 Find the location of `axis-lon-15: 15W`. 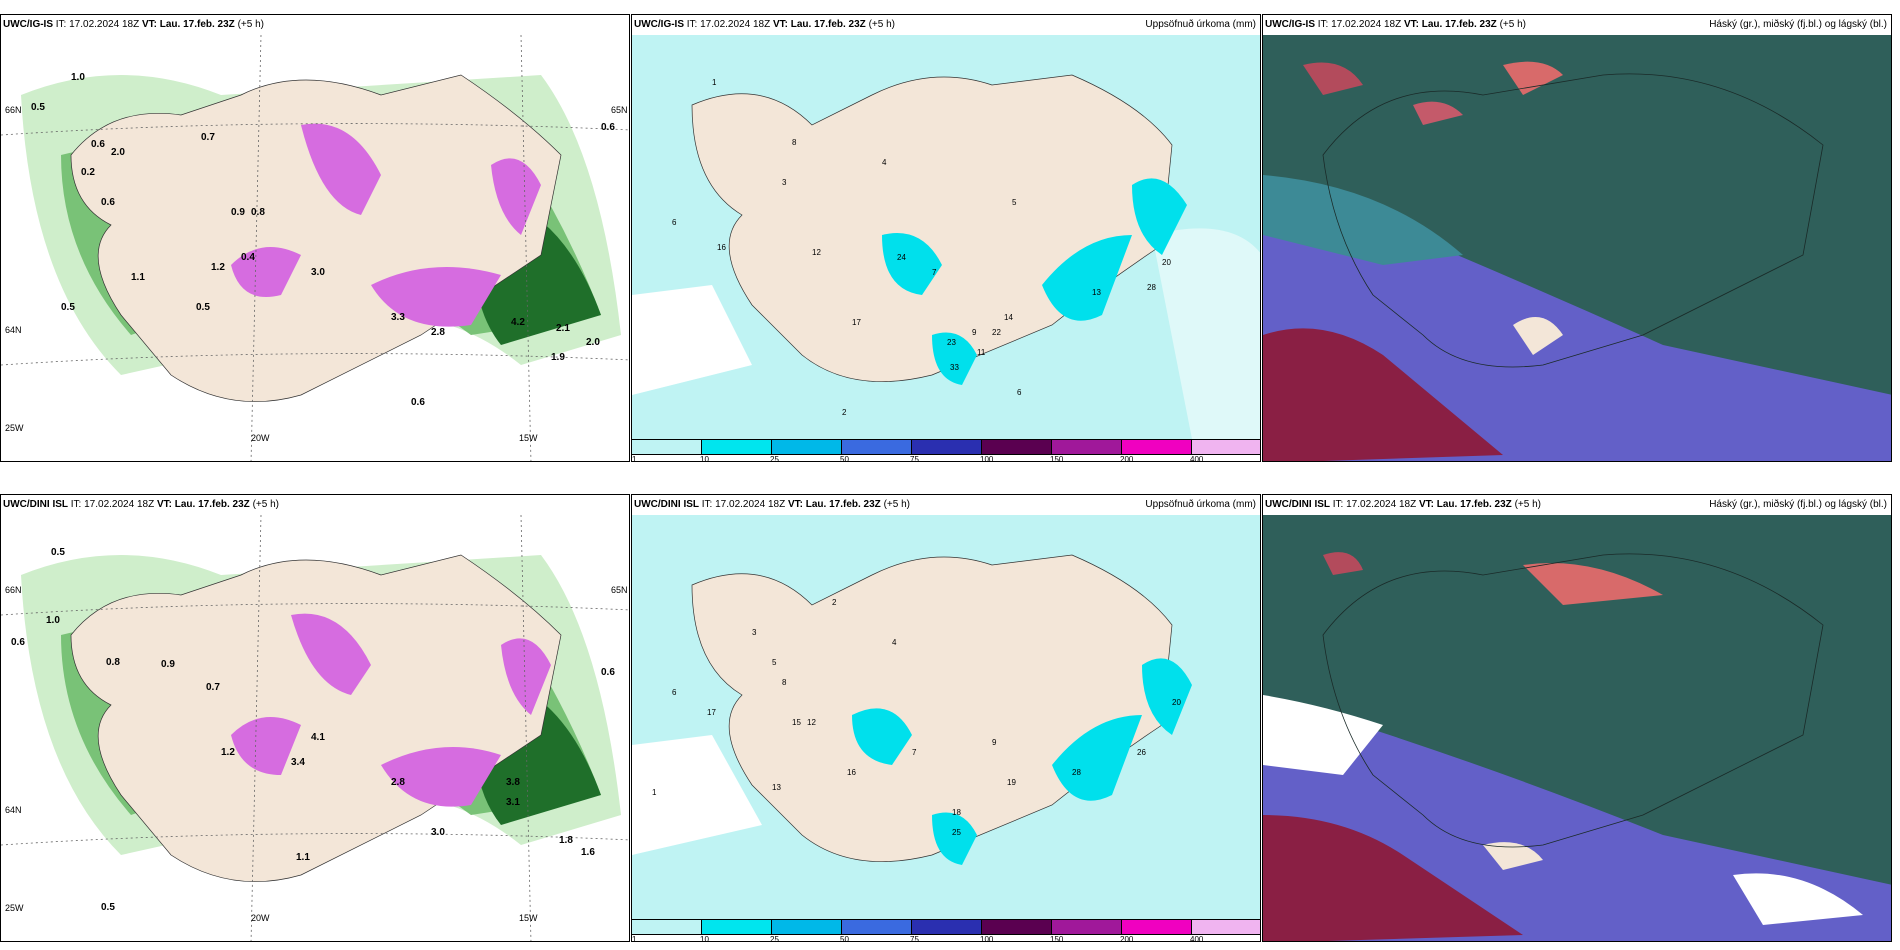

axis-lon-15: 15W is located at coordinates (528, 918).